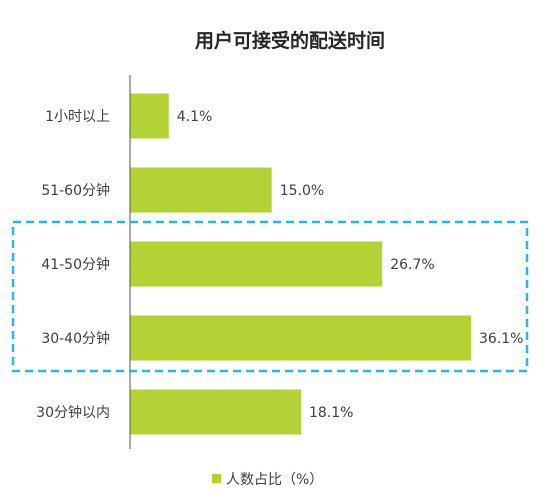 This screenshot has width=552, height=499. What do you see at coordinates (290, 40) in the screenshot?
I see `chart-title: 用户可接受的配送时间` at bounding box center [290, 40].